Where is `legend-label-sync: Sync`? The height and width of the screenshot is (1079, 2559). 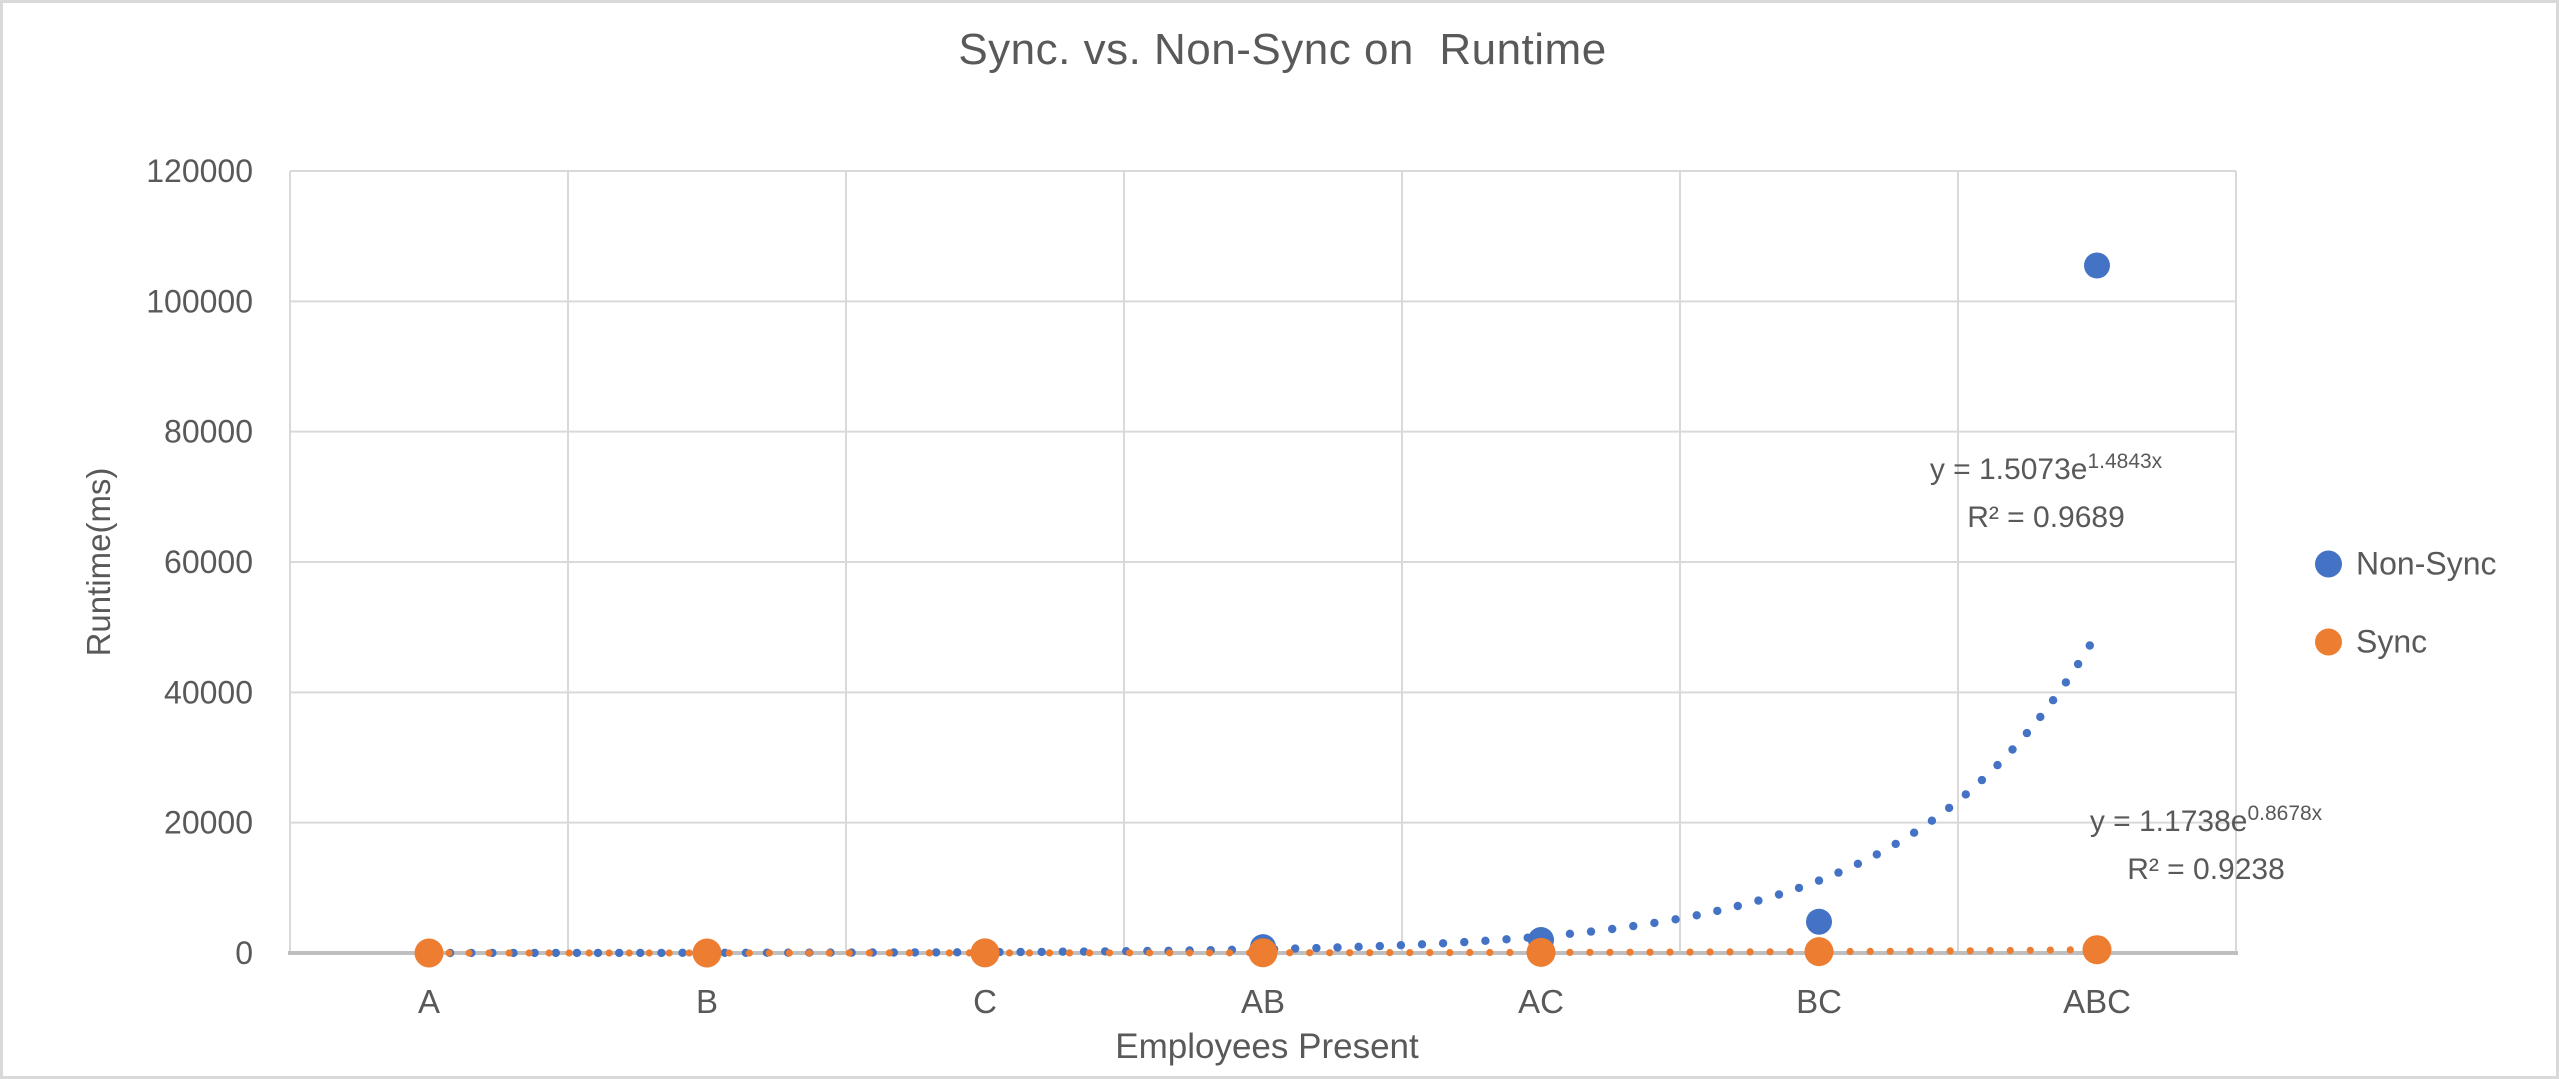
legend-label-sync: Sync is located at coordinates (2392, 641).